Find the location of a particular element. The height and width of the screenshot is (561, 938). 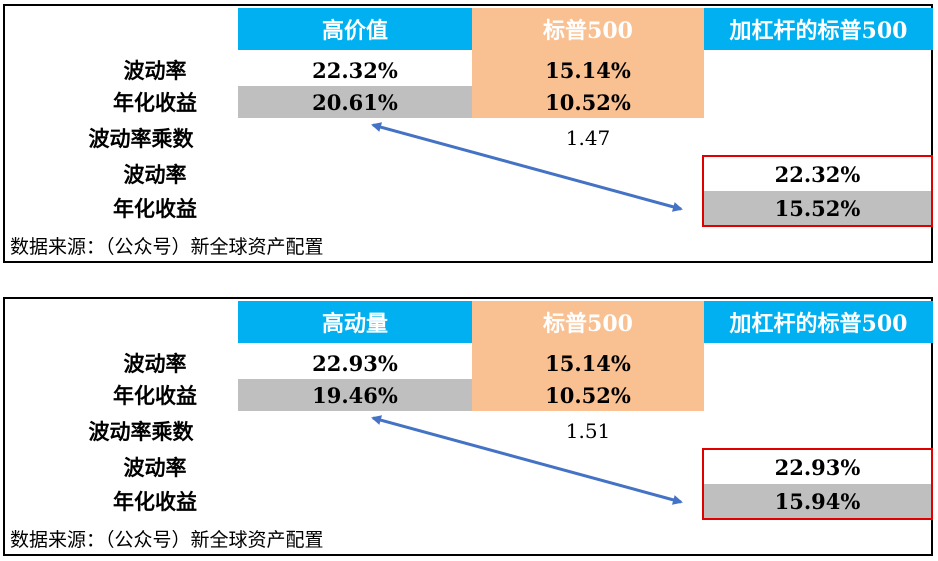

leveraged-volatility: 22.32% is located at coordinates (817, 174).